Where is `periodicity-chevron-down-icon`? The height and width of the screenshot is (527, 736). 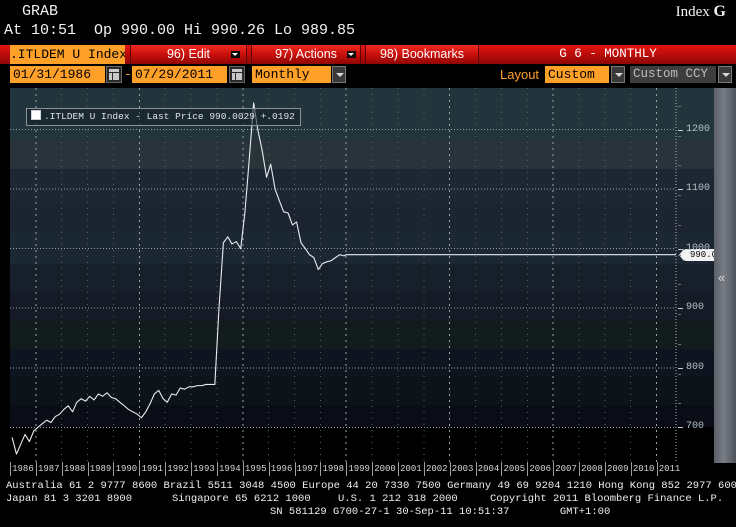
periodicity-chevron-down-icon is located at coordinates (339, 74).